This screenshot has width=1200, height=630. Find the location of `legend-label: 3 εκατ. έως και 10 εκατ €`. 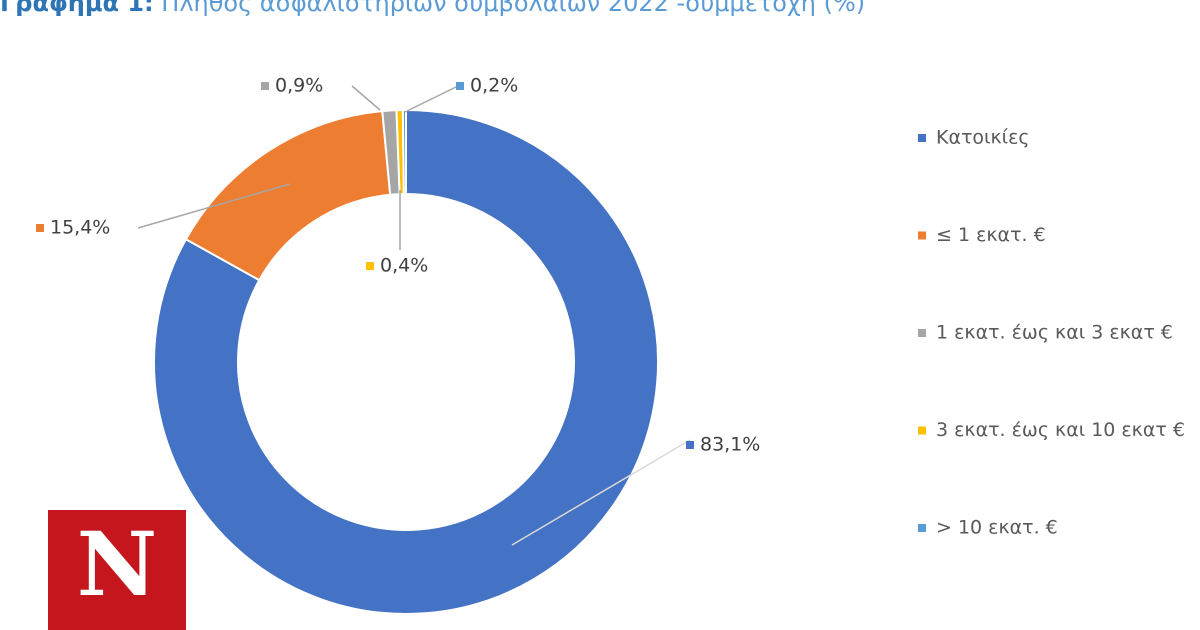

legend-label: 3 εκατ. έως και 10 εκατ € is located at coordinates (1060, 430).